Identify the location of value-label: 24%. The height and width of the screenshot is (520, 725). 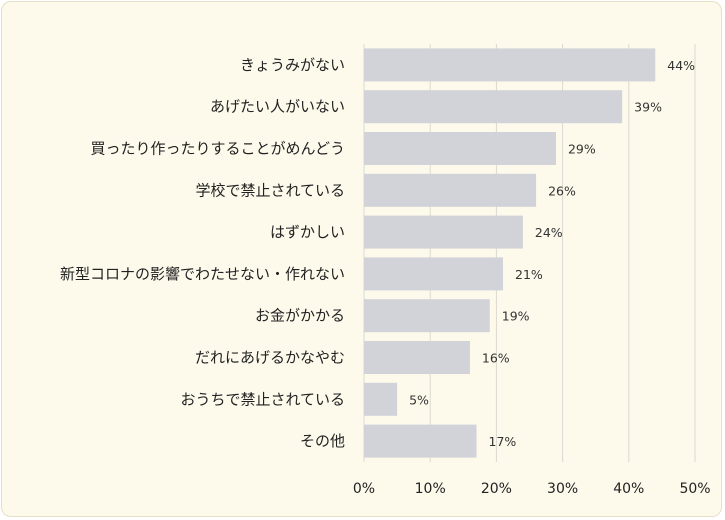
(549, 232).